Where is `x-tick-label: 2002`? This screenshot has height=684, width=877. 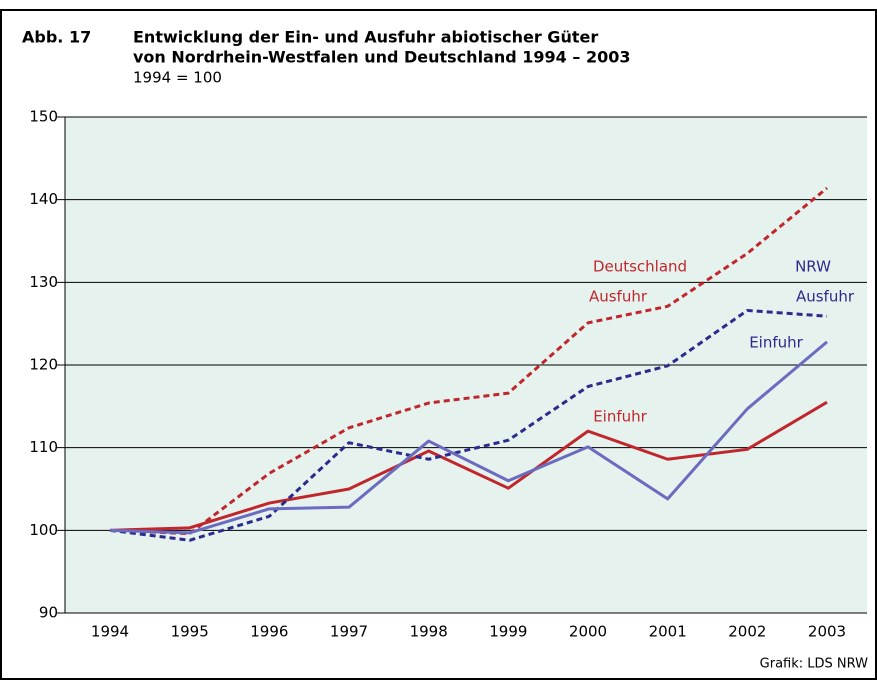 x-tick-label: 2002 is located at coordinates (747, 632).